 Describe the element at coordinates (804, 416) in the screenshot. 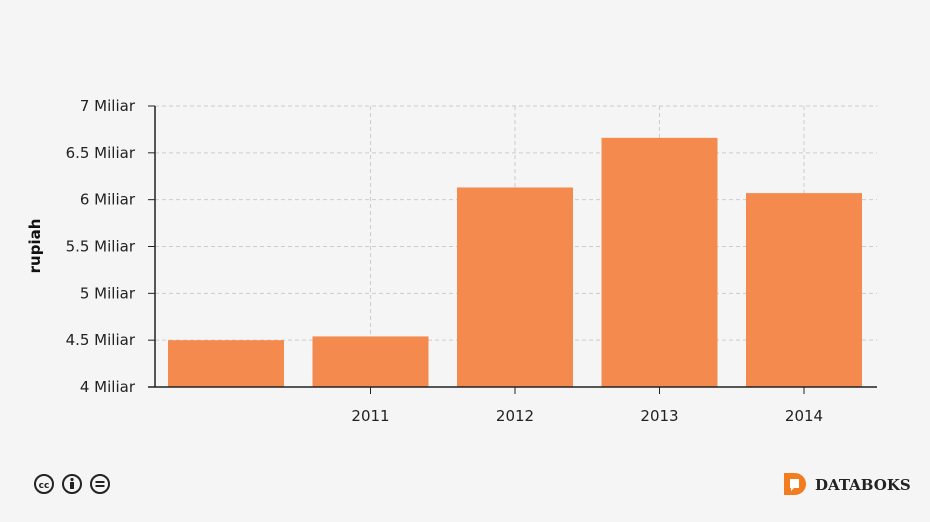

I see `x-tick-label: 2014` at that location.